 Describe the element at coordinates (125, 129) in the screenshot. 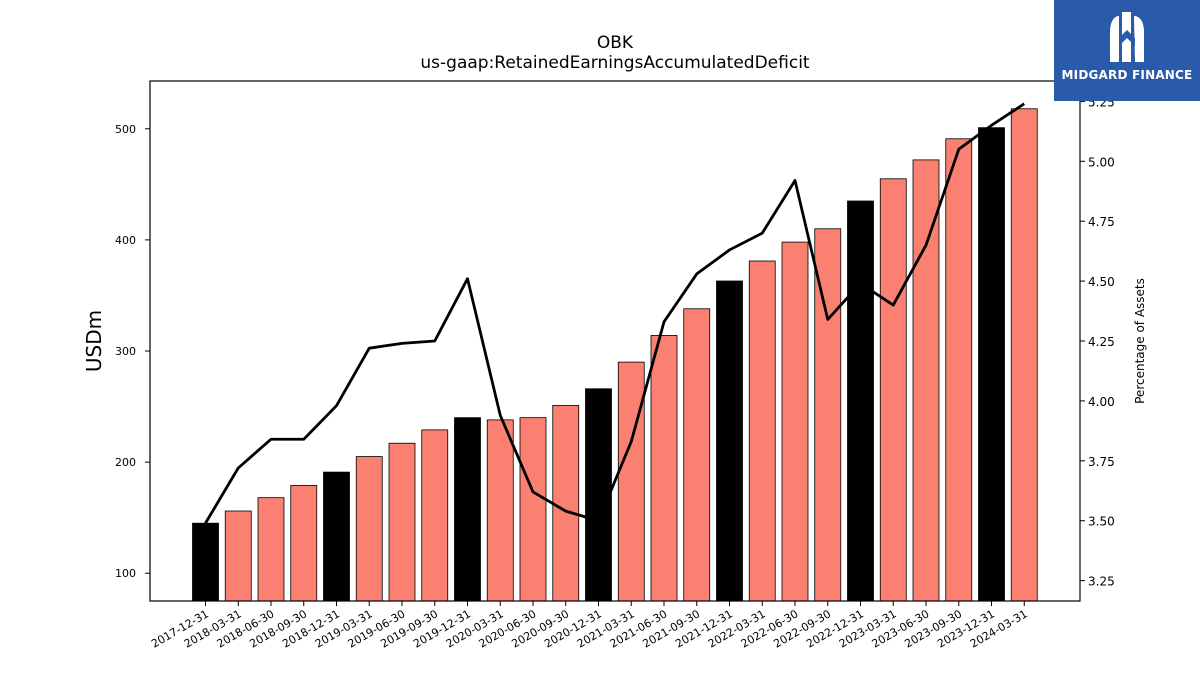

I see `y-left-tick-label: 500` at that location.